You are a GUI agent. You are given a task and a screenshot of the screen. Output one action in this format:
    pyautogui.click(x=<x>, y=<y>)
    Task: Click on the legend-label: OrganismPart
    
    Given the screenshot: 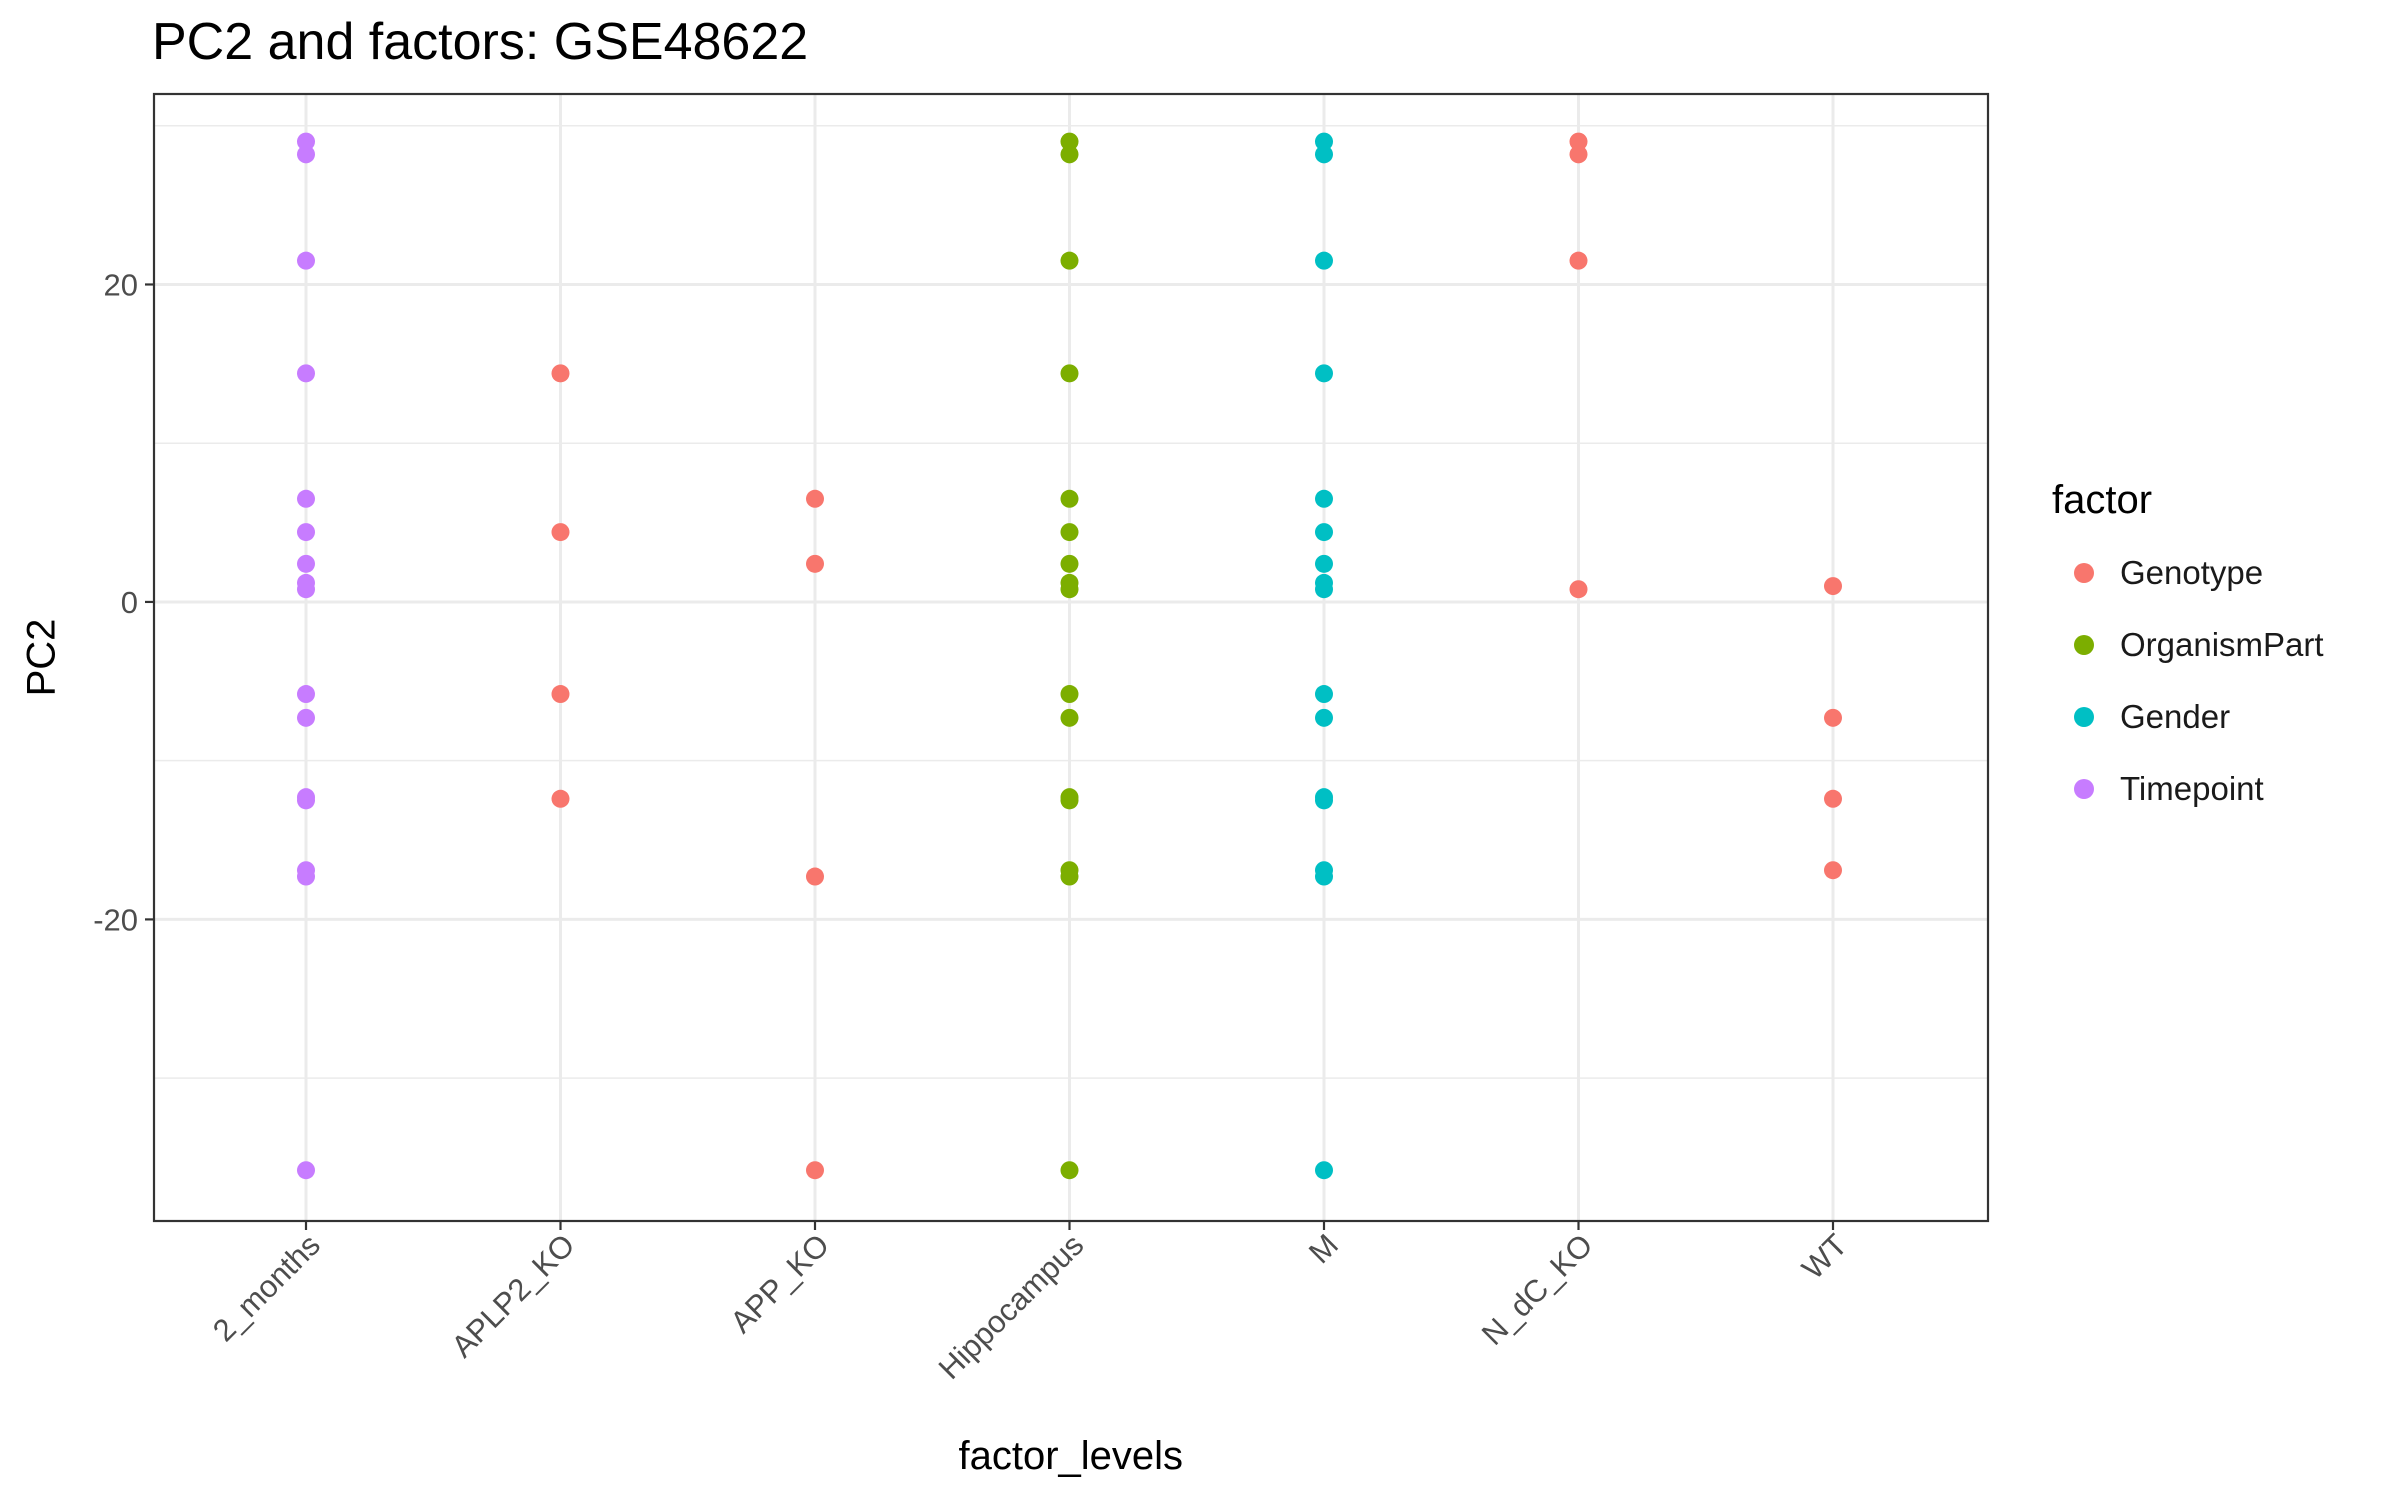 What is the action you would take?
    pyautogui.click(x=2222, y=644)
    